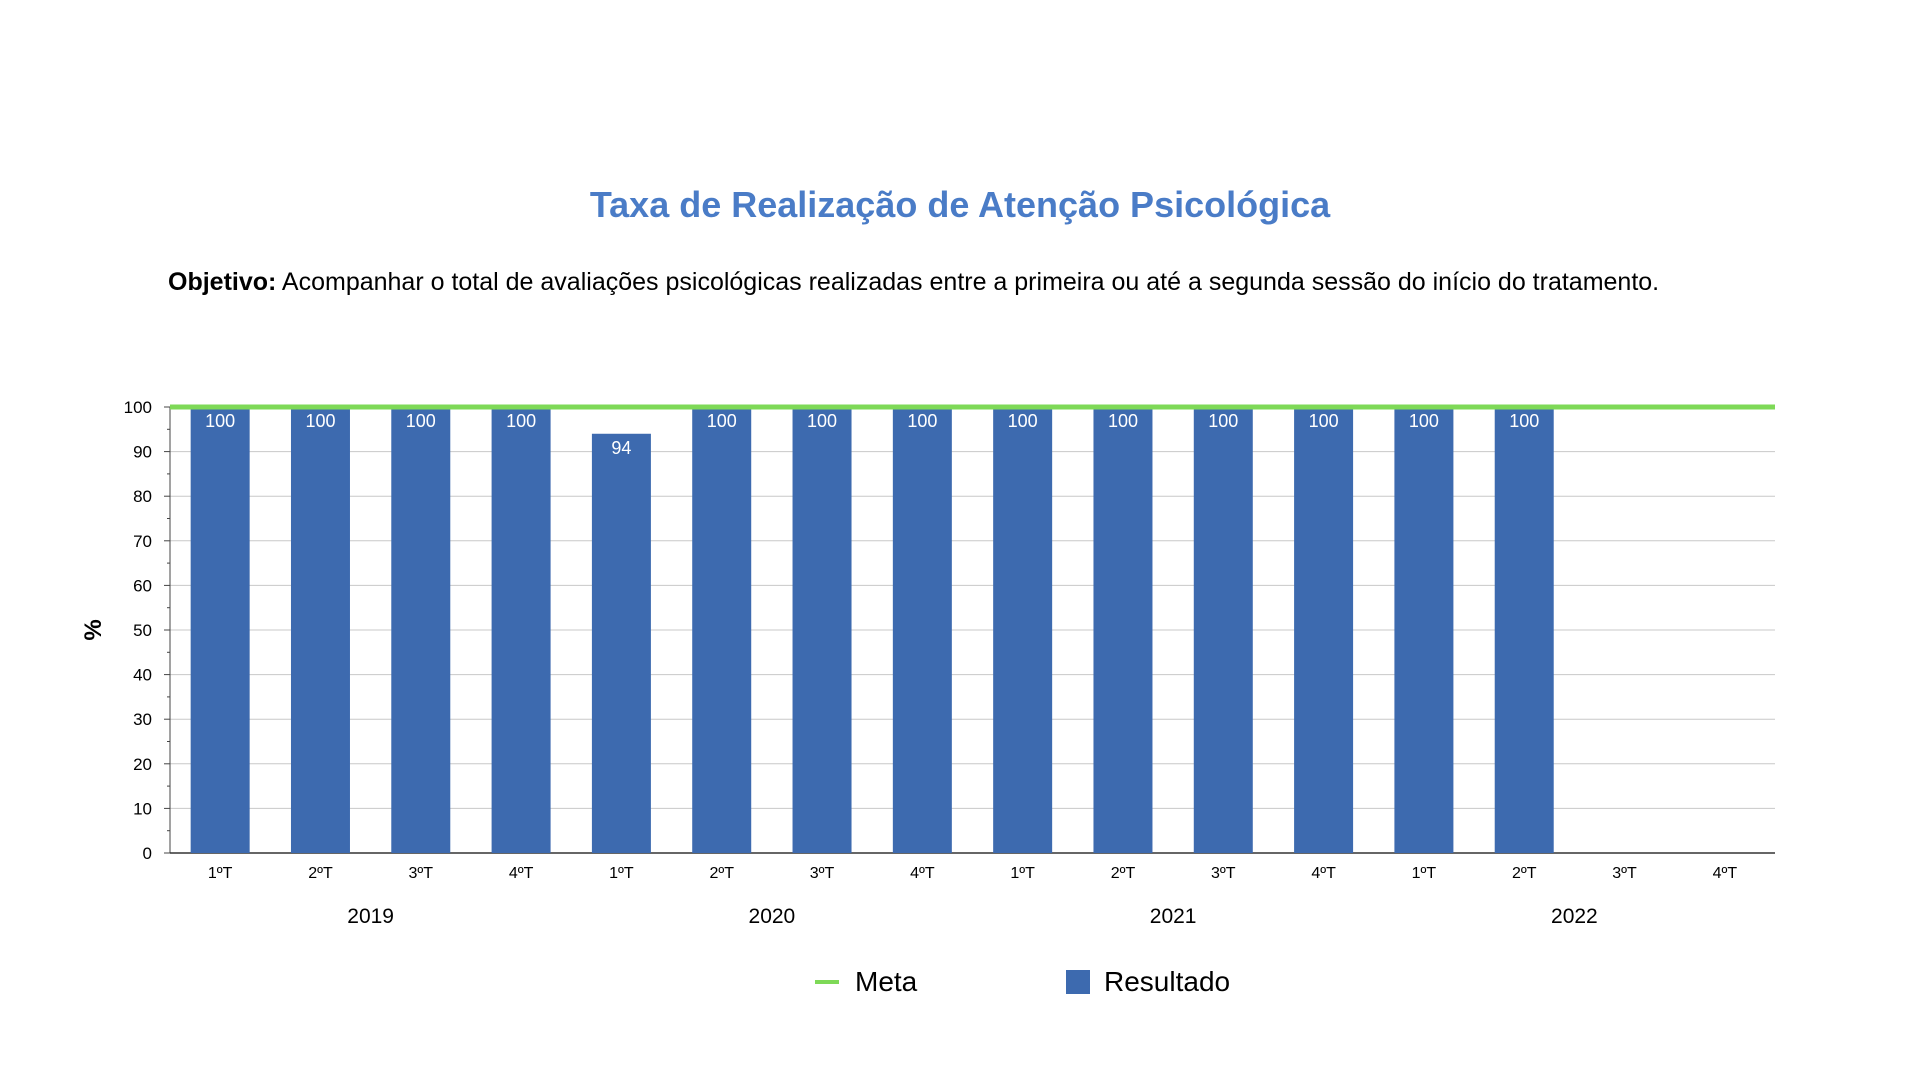 The image size is (1920, 1080). I want to click on y-tick-label: 80, so click(142, 496).